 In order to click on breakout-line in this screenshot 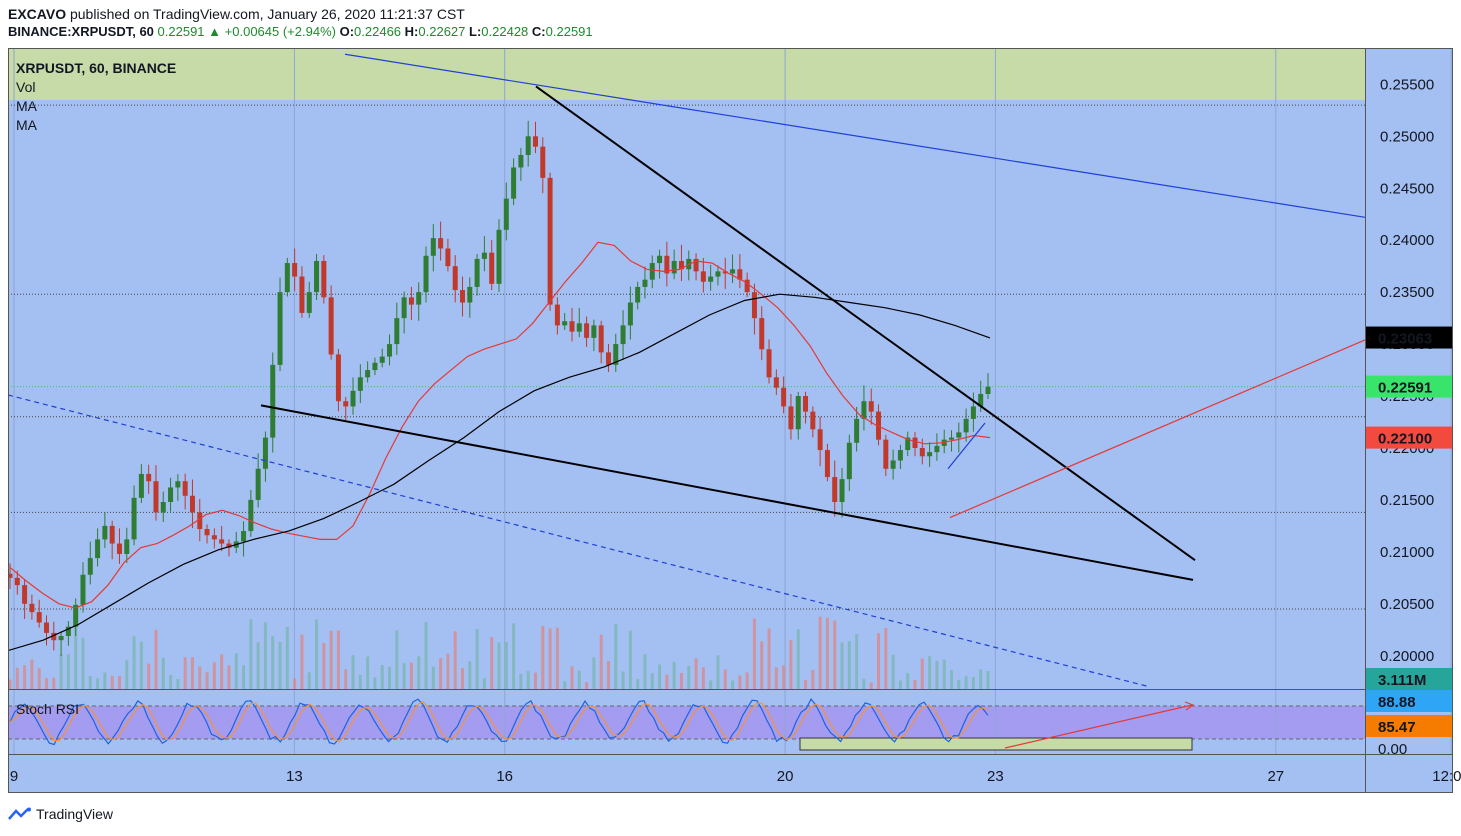, I will do `click(966, 446)`.